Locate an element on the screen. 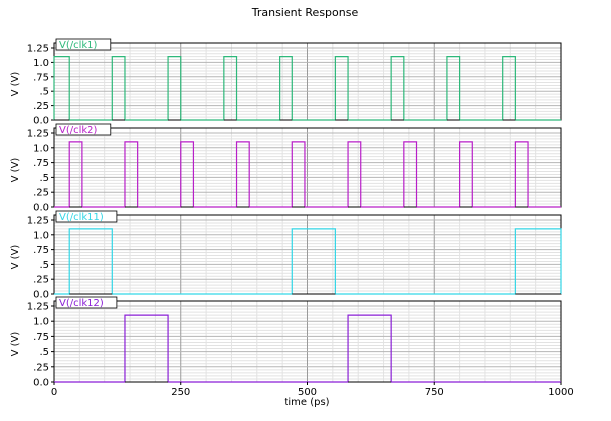  legend-entry: V(/clk2) is located at coordinates (83, 129).